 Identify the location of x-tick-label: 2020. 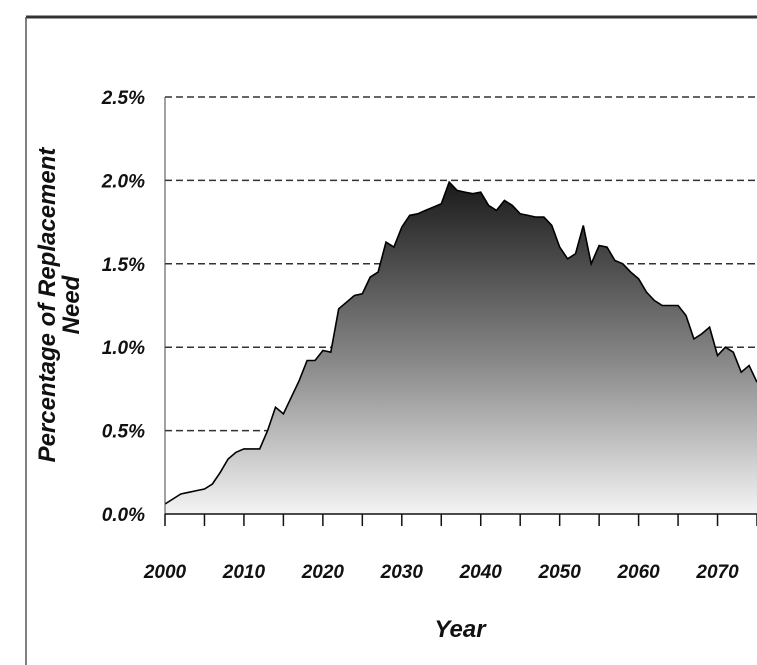
(323, 572).